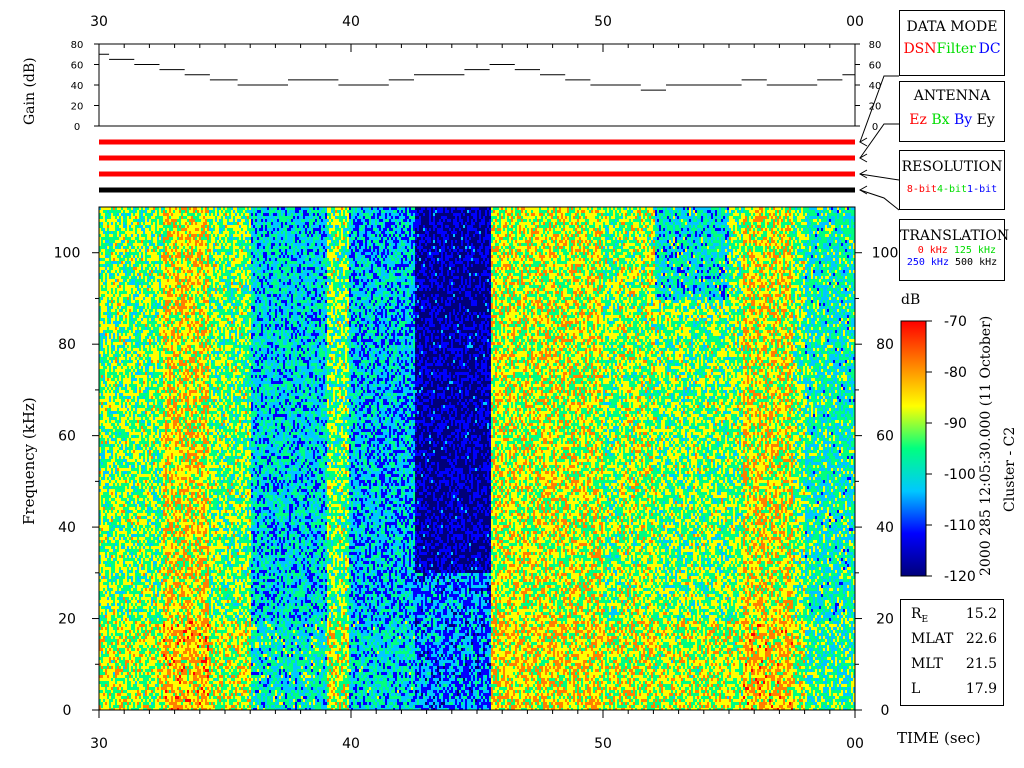  What do you see at coordinates (963, 120) in the screenshot?
I see `antenna-by: By` at bounding box center [963, 120].